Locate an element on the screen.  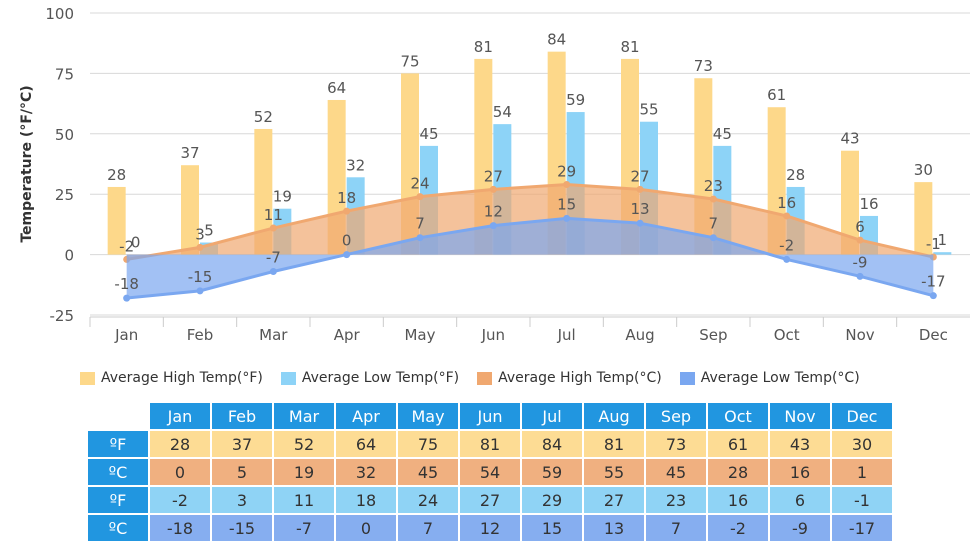
data-label: -18 is located at coordinates (126, 284).